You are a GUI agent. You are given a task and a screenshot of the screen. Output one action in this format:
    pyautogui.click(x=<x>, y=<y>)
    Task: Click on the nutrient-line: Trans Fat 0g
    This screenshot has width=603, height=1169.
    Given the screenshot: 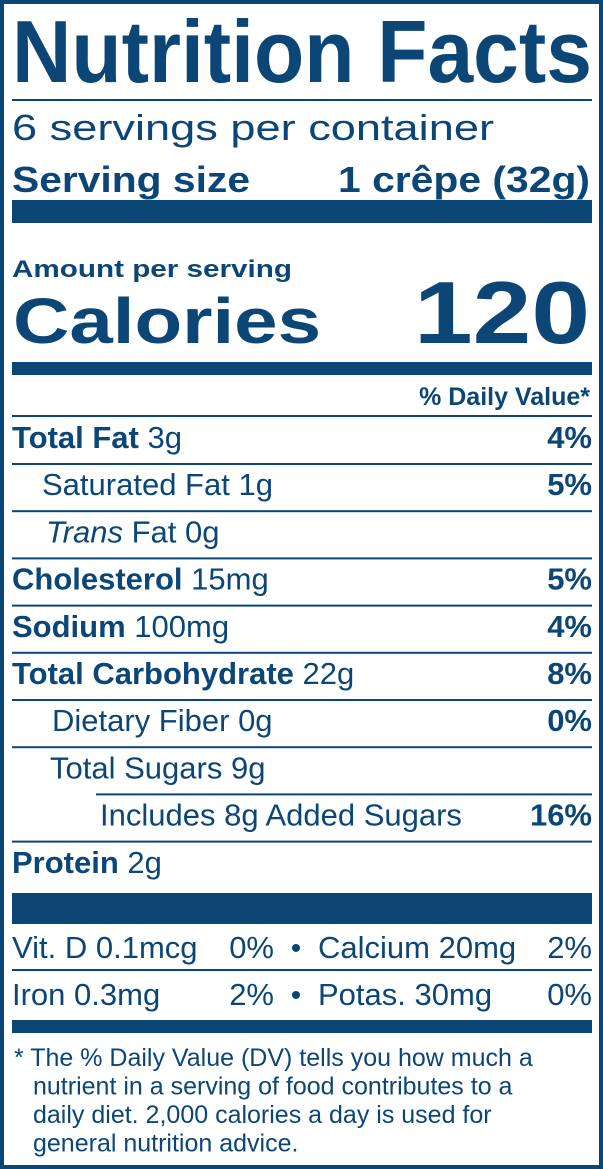 What is the action you would take?
    pyautogui.click(x=132, y=531)
    